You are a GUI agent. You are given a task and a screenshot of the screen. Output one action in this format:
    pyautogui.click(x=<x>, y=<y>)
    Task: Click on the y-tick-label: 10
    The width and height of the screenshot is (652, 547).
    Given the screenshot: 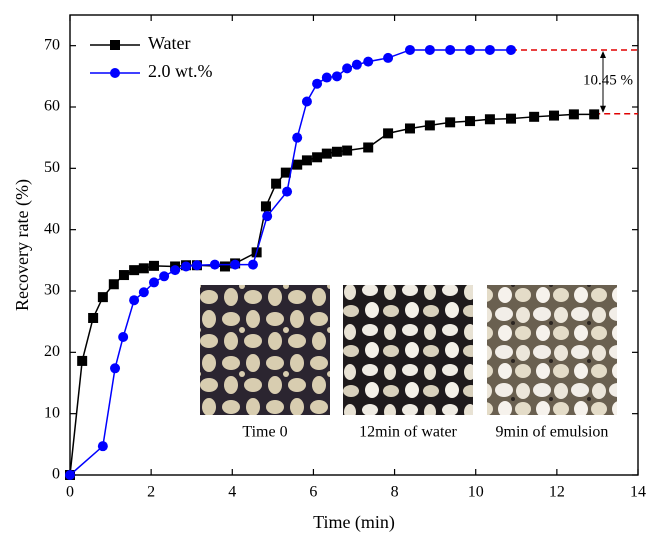 What is the action you would take?
    pyautogui.click(x=52, y=412)
    